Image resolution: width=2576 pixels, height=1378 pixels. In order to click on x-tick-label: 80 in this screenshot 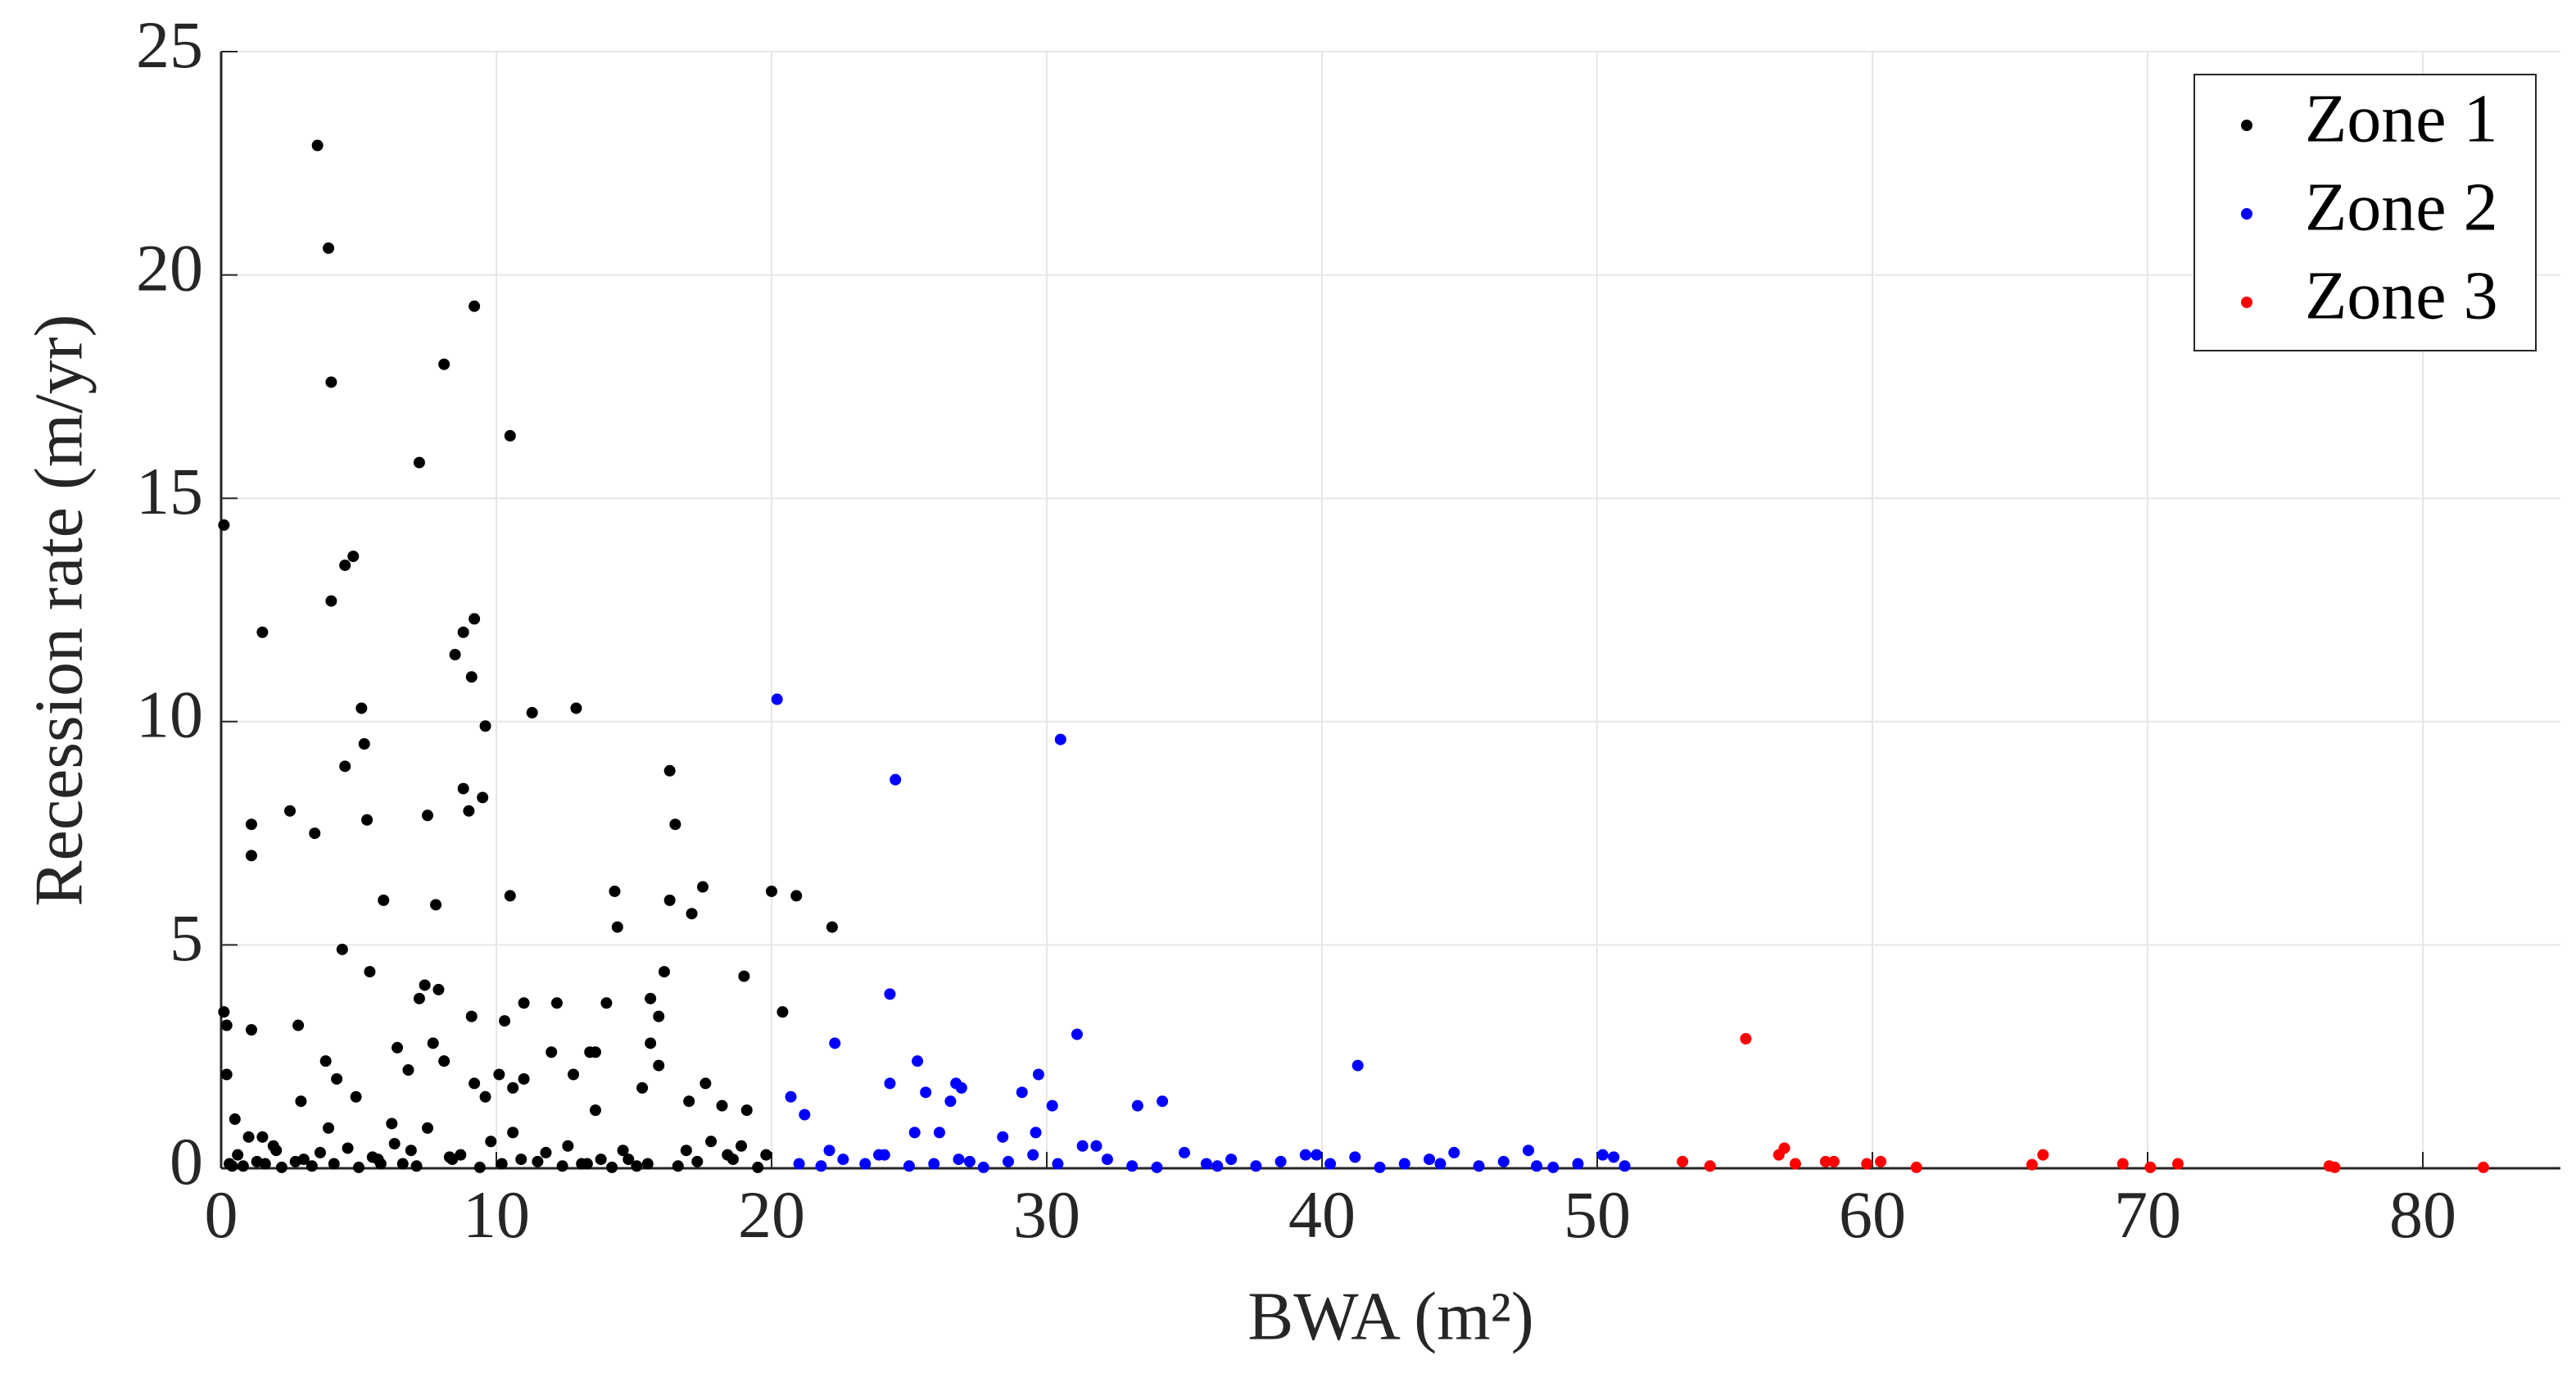, I will do `click(2422, 1215)`.